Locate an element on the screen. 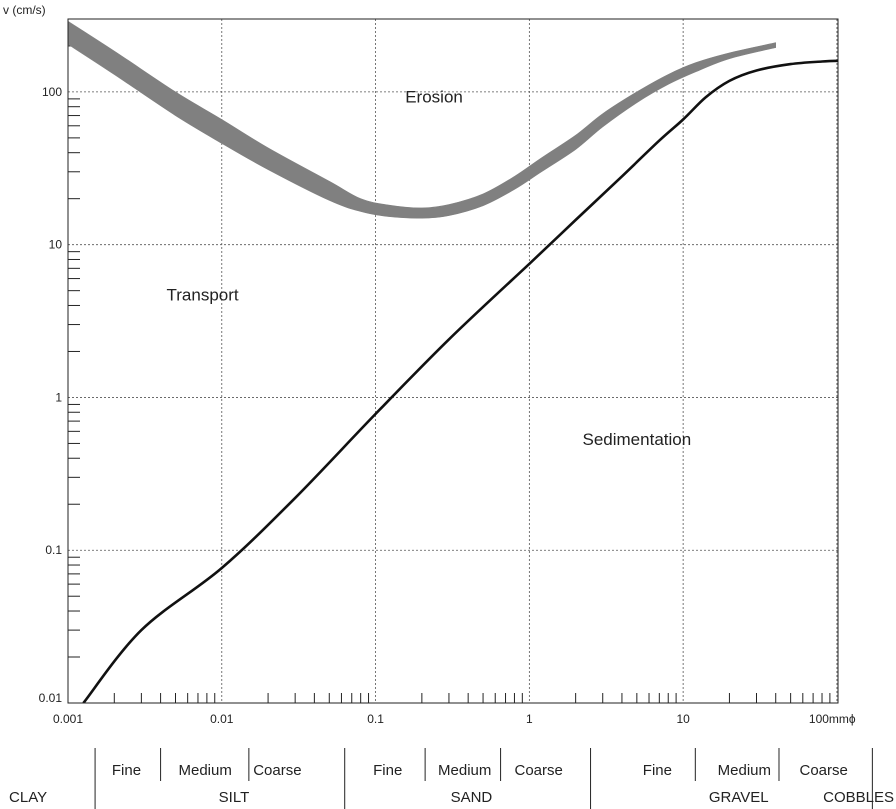 The height and width of the screenshot is (809, 896). grain-class-label: COBBLES is located at coordinates (858, 797).